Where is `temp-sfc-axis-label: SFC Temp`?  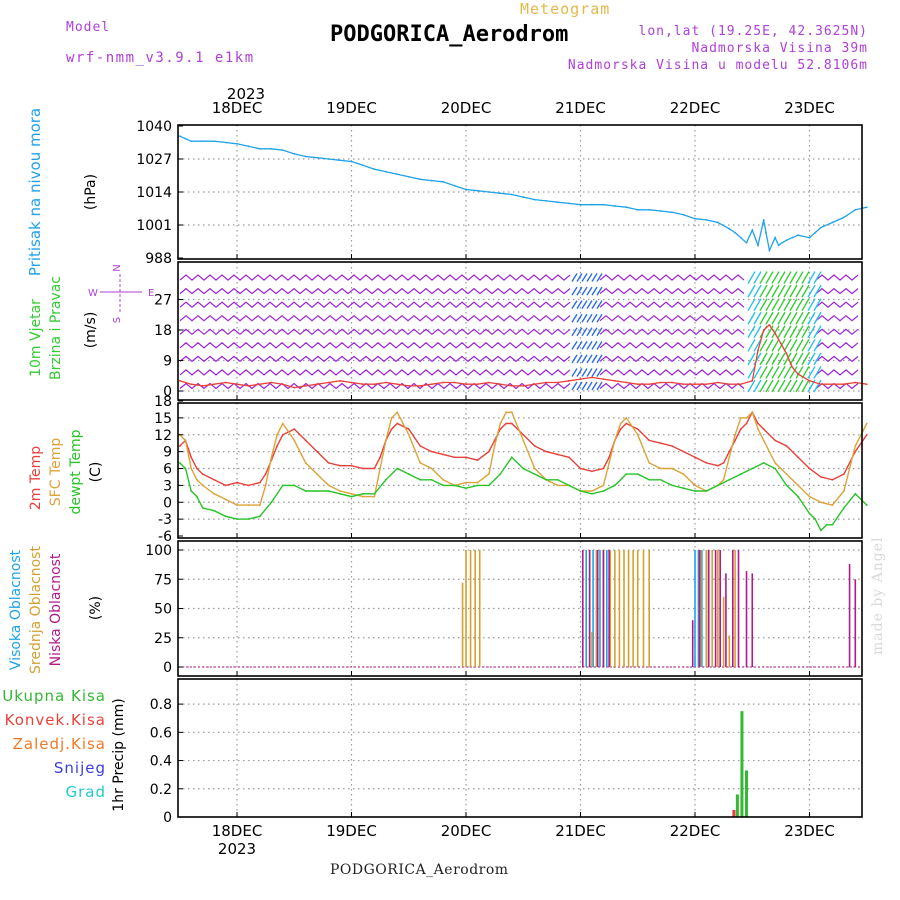 temp-sfc-axis-label: SFC Temp is located at coordinates (56, 472).